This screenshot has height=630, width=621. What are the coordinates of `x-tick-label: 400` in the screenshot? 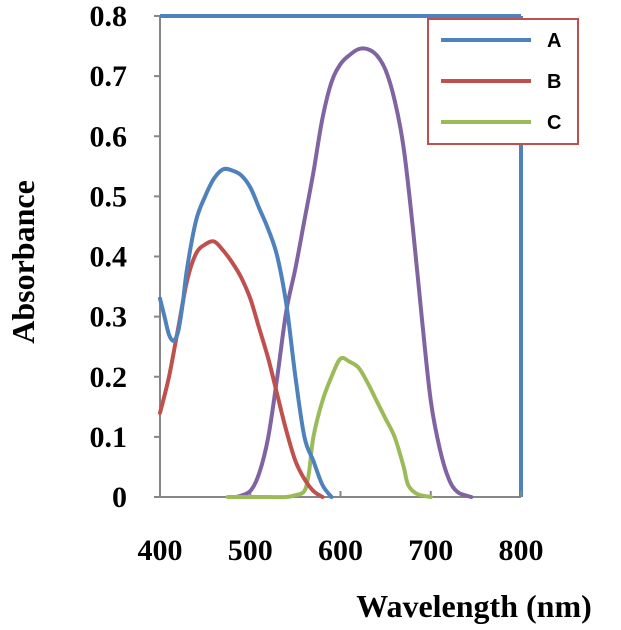 It's located at (160, 550).